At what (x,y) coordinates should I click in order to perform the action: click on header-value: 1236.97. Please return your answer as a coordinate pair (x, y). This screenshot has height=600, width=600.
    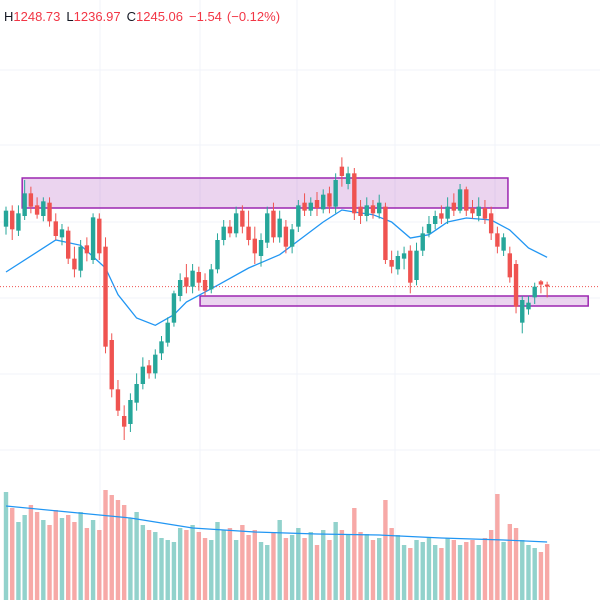
    Looking at the image, I should click on (97, 16).